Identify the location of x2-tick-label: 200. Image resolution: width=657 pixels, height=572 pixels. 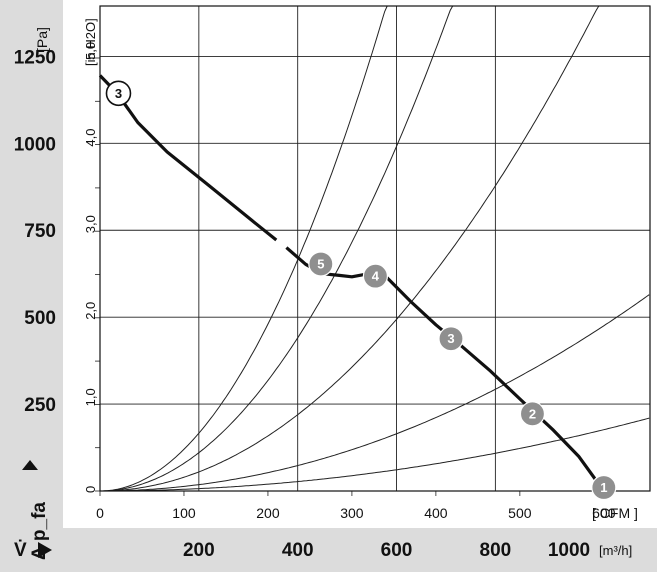
(199, 550).